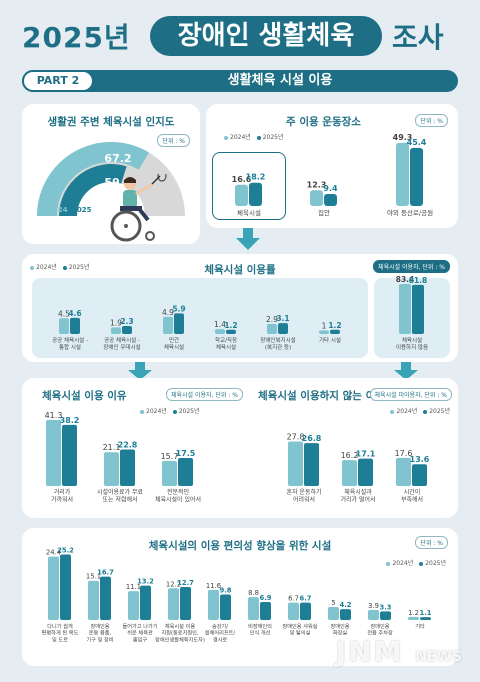 Image resolution: width=480 pixels, height=682 pixels. What do you see at coordinates (120, 492) in the screenshot?
I see `reasons_use-category-label: 시설이용료가 무료` at bounding box center [120, 492].